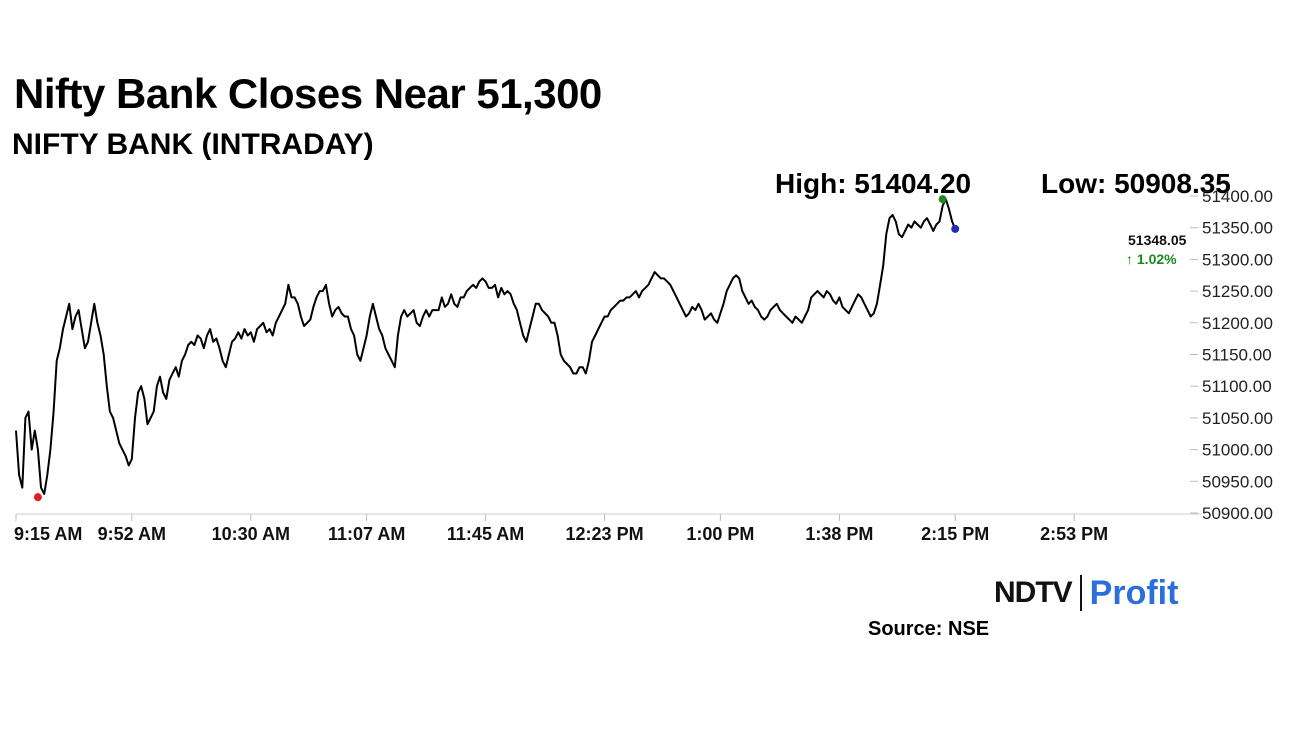 Image resolution: width=1296 pixels, height=729 pixels. I want to click on y-tick-label: 51000.00, so click(1237, 450).